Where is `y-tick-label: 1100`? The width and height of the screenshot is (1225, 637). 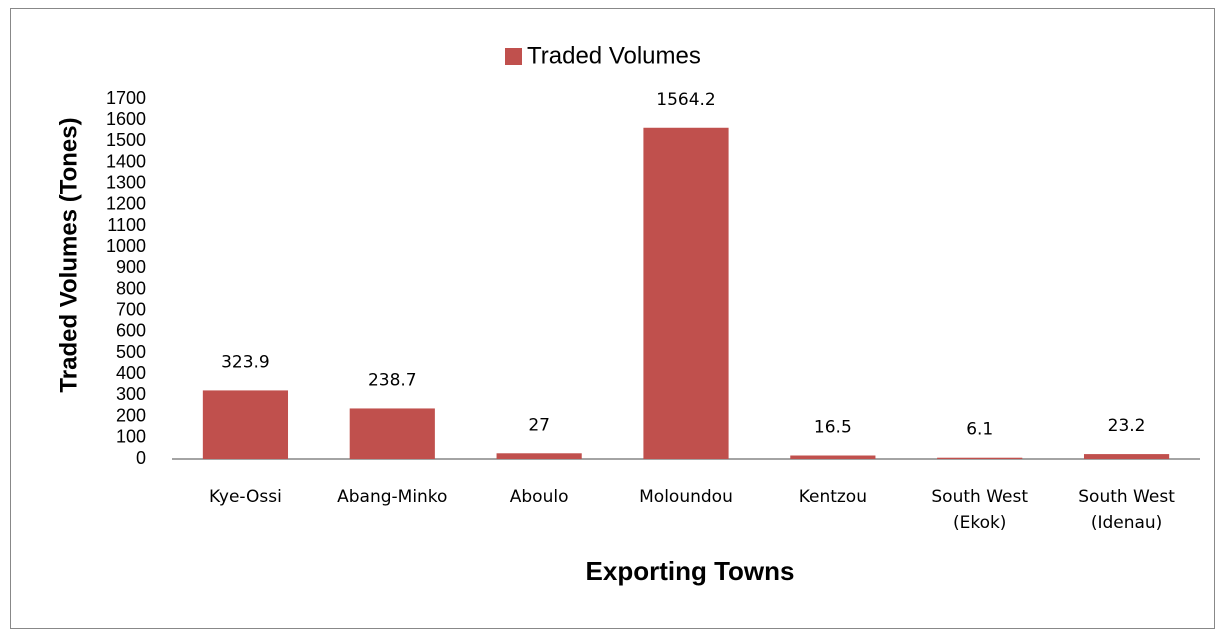
y-tick-label: 1100 is located at coordinates (126, 225).